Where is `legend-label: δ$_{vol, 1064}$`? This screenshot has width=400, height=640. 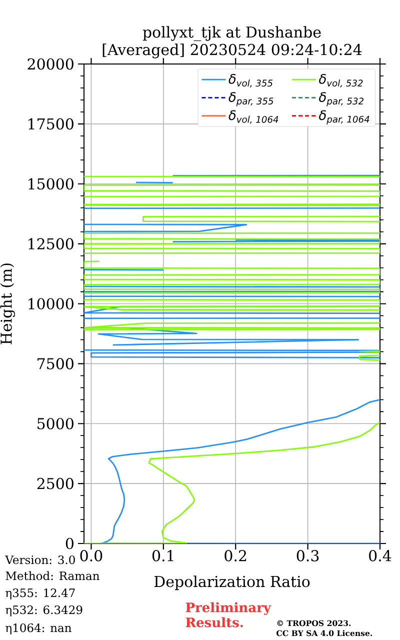
legend-label: δ$_{vol, 1064}$ is located at coordinates (253, 117).